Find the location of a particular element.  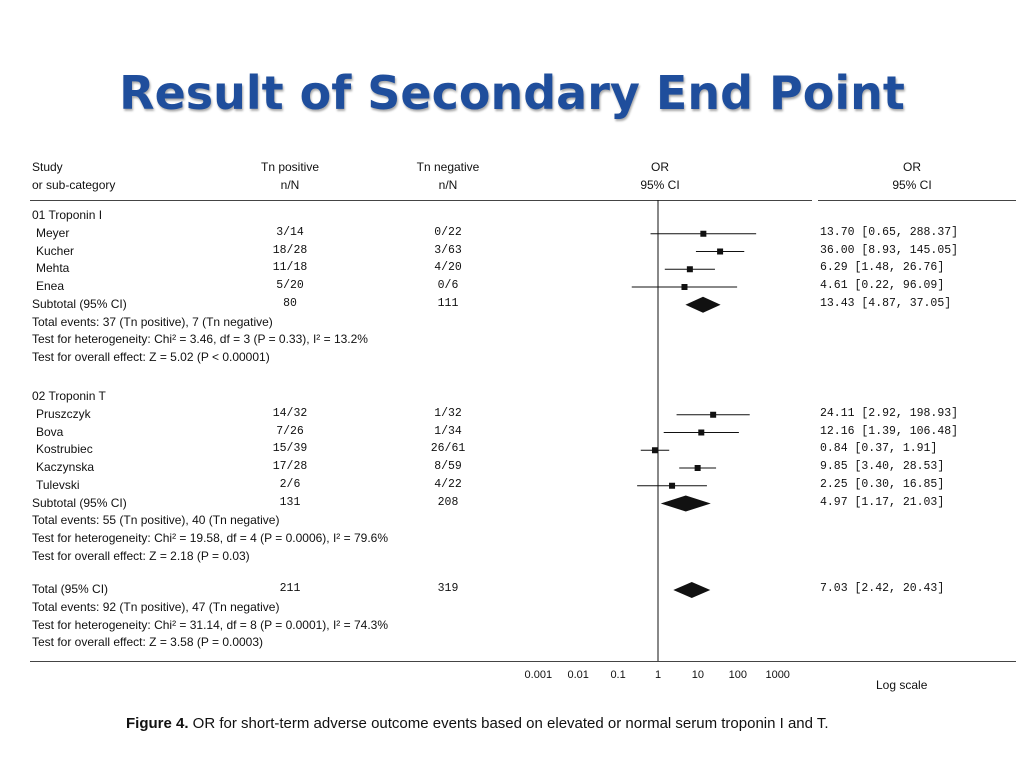

header-or-plot-line1: OR is located at coordinates (660, 167).